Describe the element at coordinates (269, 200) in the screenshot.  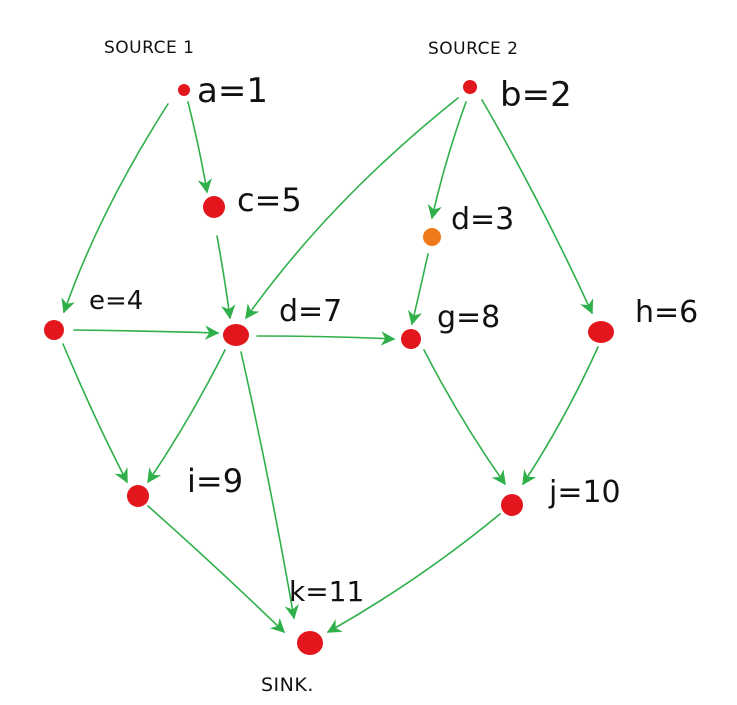
I see `node-c-label: c=5` at that location.